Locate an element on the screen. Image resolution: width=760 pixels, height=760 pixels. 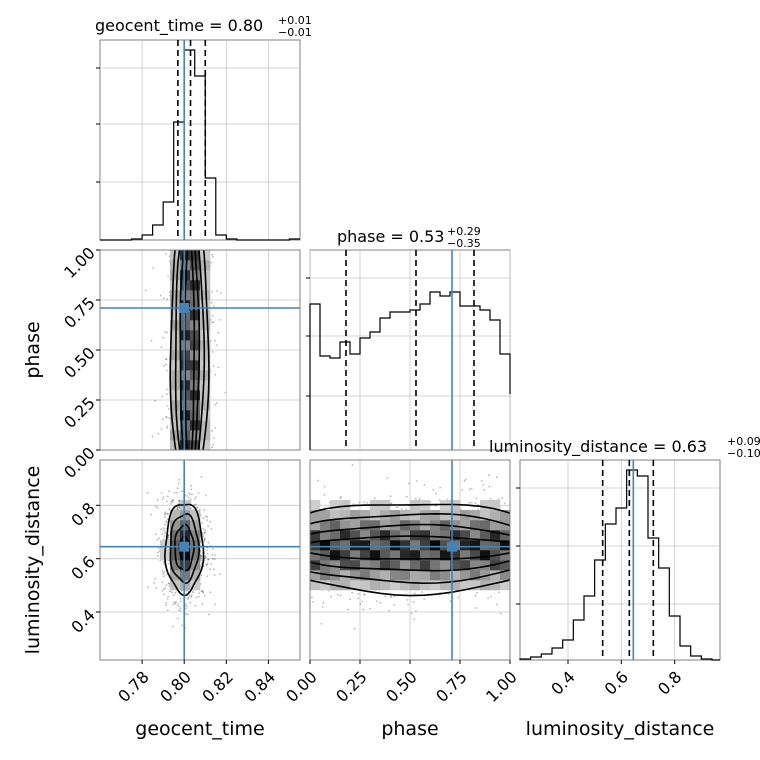
xlabel-geocent-time: geocent_time is located at coordinates (199, 729).